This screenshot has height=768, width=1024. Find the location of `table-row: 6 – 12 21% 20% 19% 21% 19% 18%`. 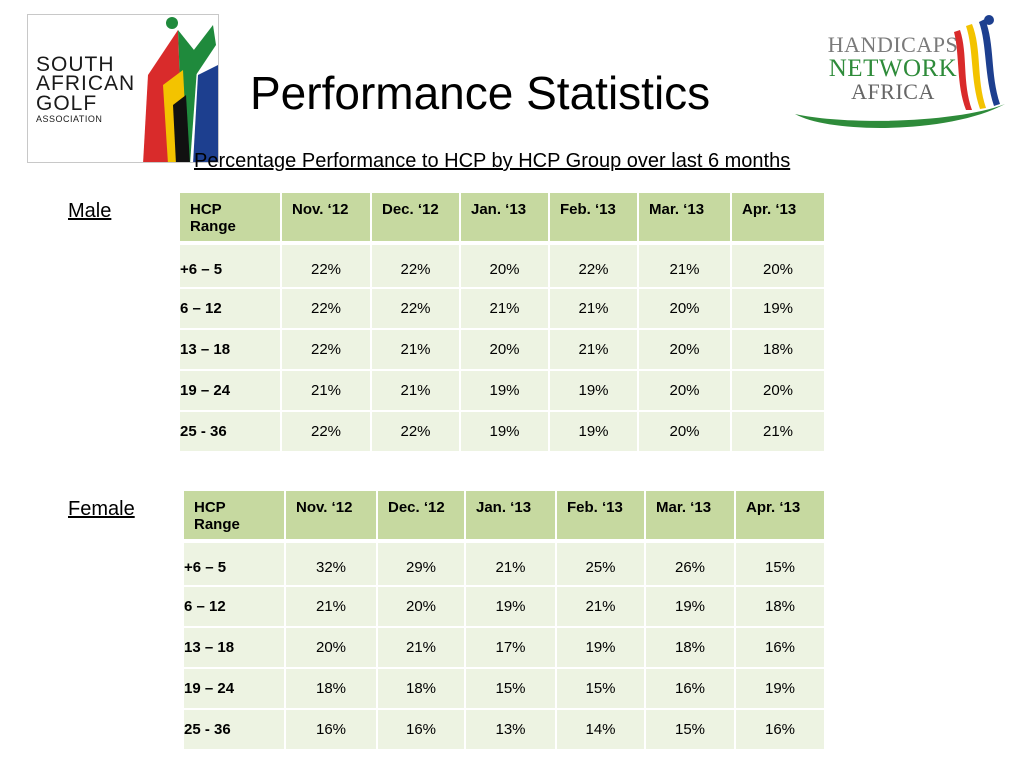

table-row: 6 – 12 21% 20% 19% 21% 19% 18% is located at coordinates (504, 605).